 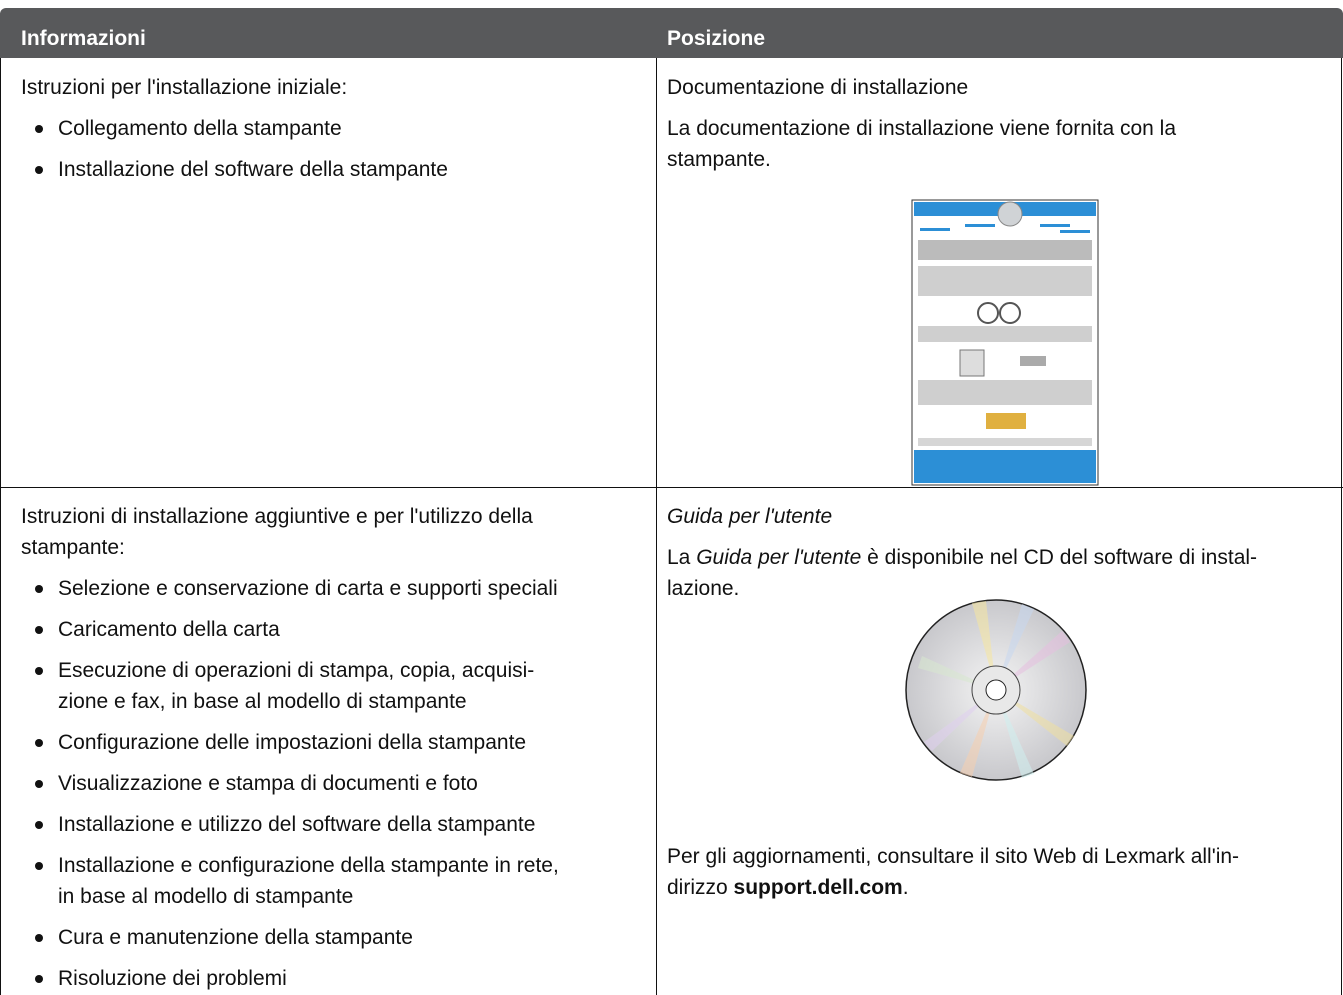 What do you see at coordinates (1005, 342) in the screenshot?
I see `quick-setup-image` at bounding box center [1005, 342].